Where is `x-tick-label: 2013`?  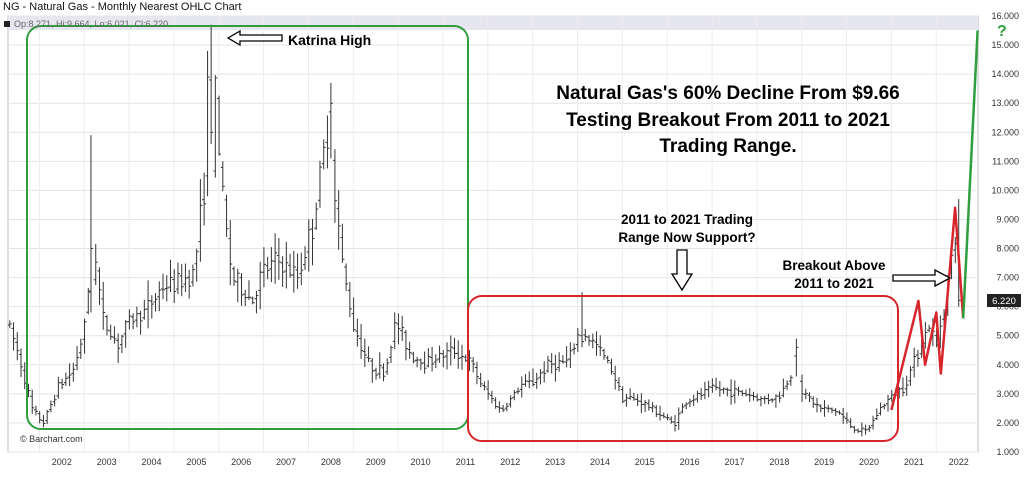 x-tick-label: 2013 is located at coordinates (555, 462).